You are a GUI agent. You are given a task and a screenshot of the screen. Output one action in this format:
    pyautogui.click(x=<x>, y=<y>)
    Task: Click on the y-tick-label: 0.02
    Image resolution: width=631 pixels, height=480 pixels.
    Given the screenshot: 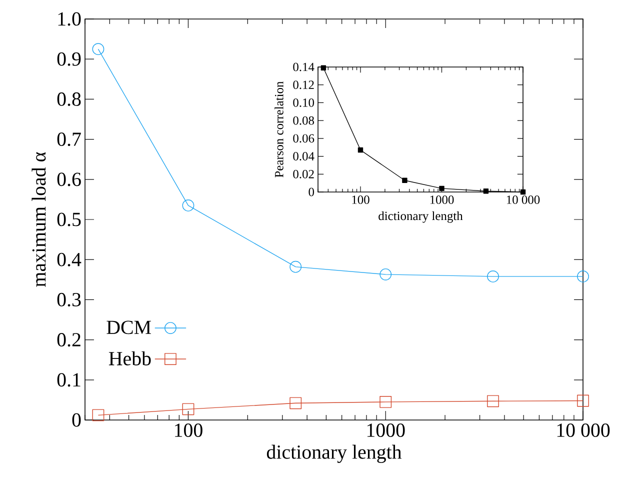 What is the action you would take?
    pyautogui.click(x=303, y=174)
    